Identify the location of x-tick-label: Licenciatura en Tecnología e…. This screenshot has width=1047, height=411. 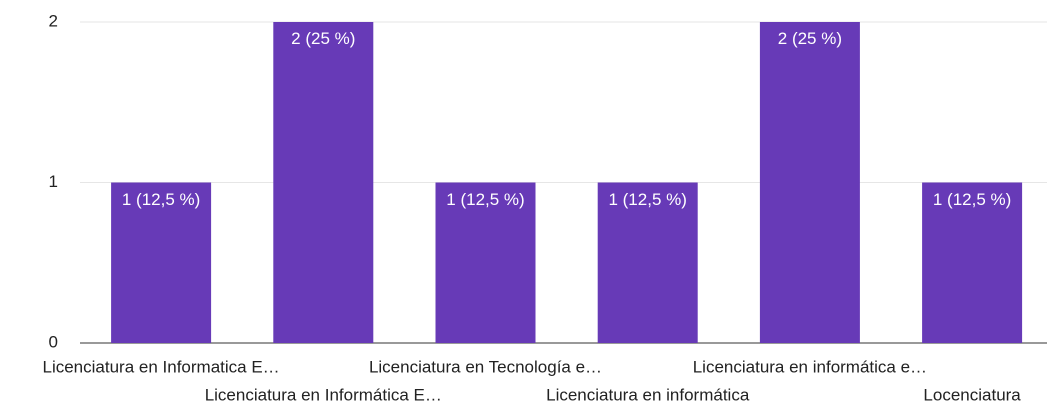
(485, 366).